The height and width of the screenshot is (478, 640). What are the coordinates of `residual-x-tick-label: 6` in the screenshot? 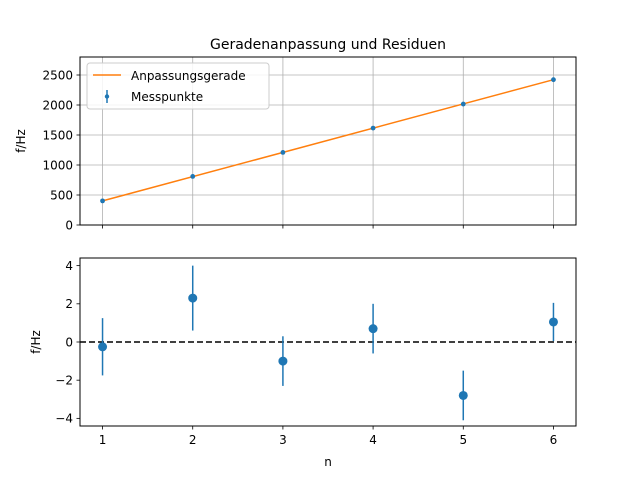 It's located at (554, 440).